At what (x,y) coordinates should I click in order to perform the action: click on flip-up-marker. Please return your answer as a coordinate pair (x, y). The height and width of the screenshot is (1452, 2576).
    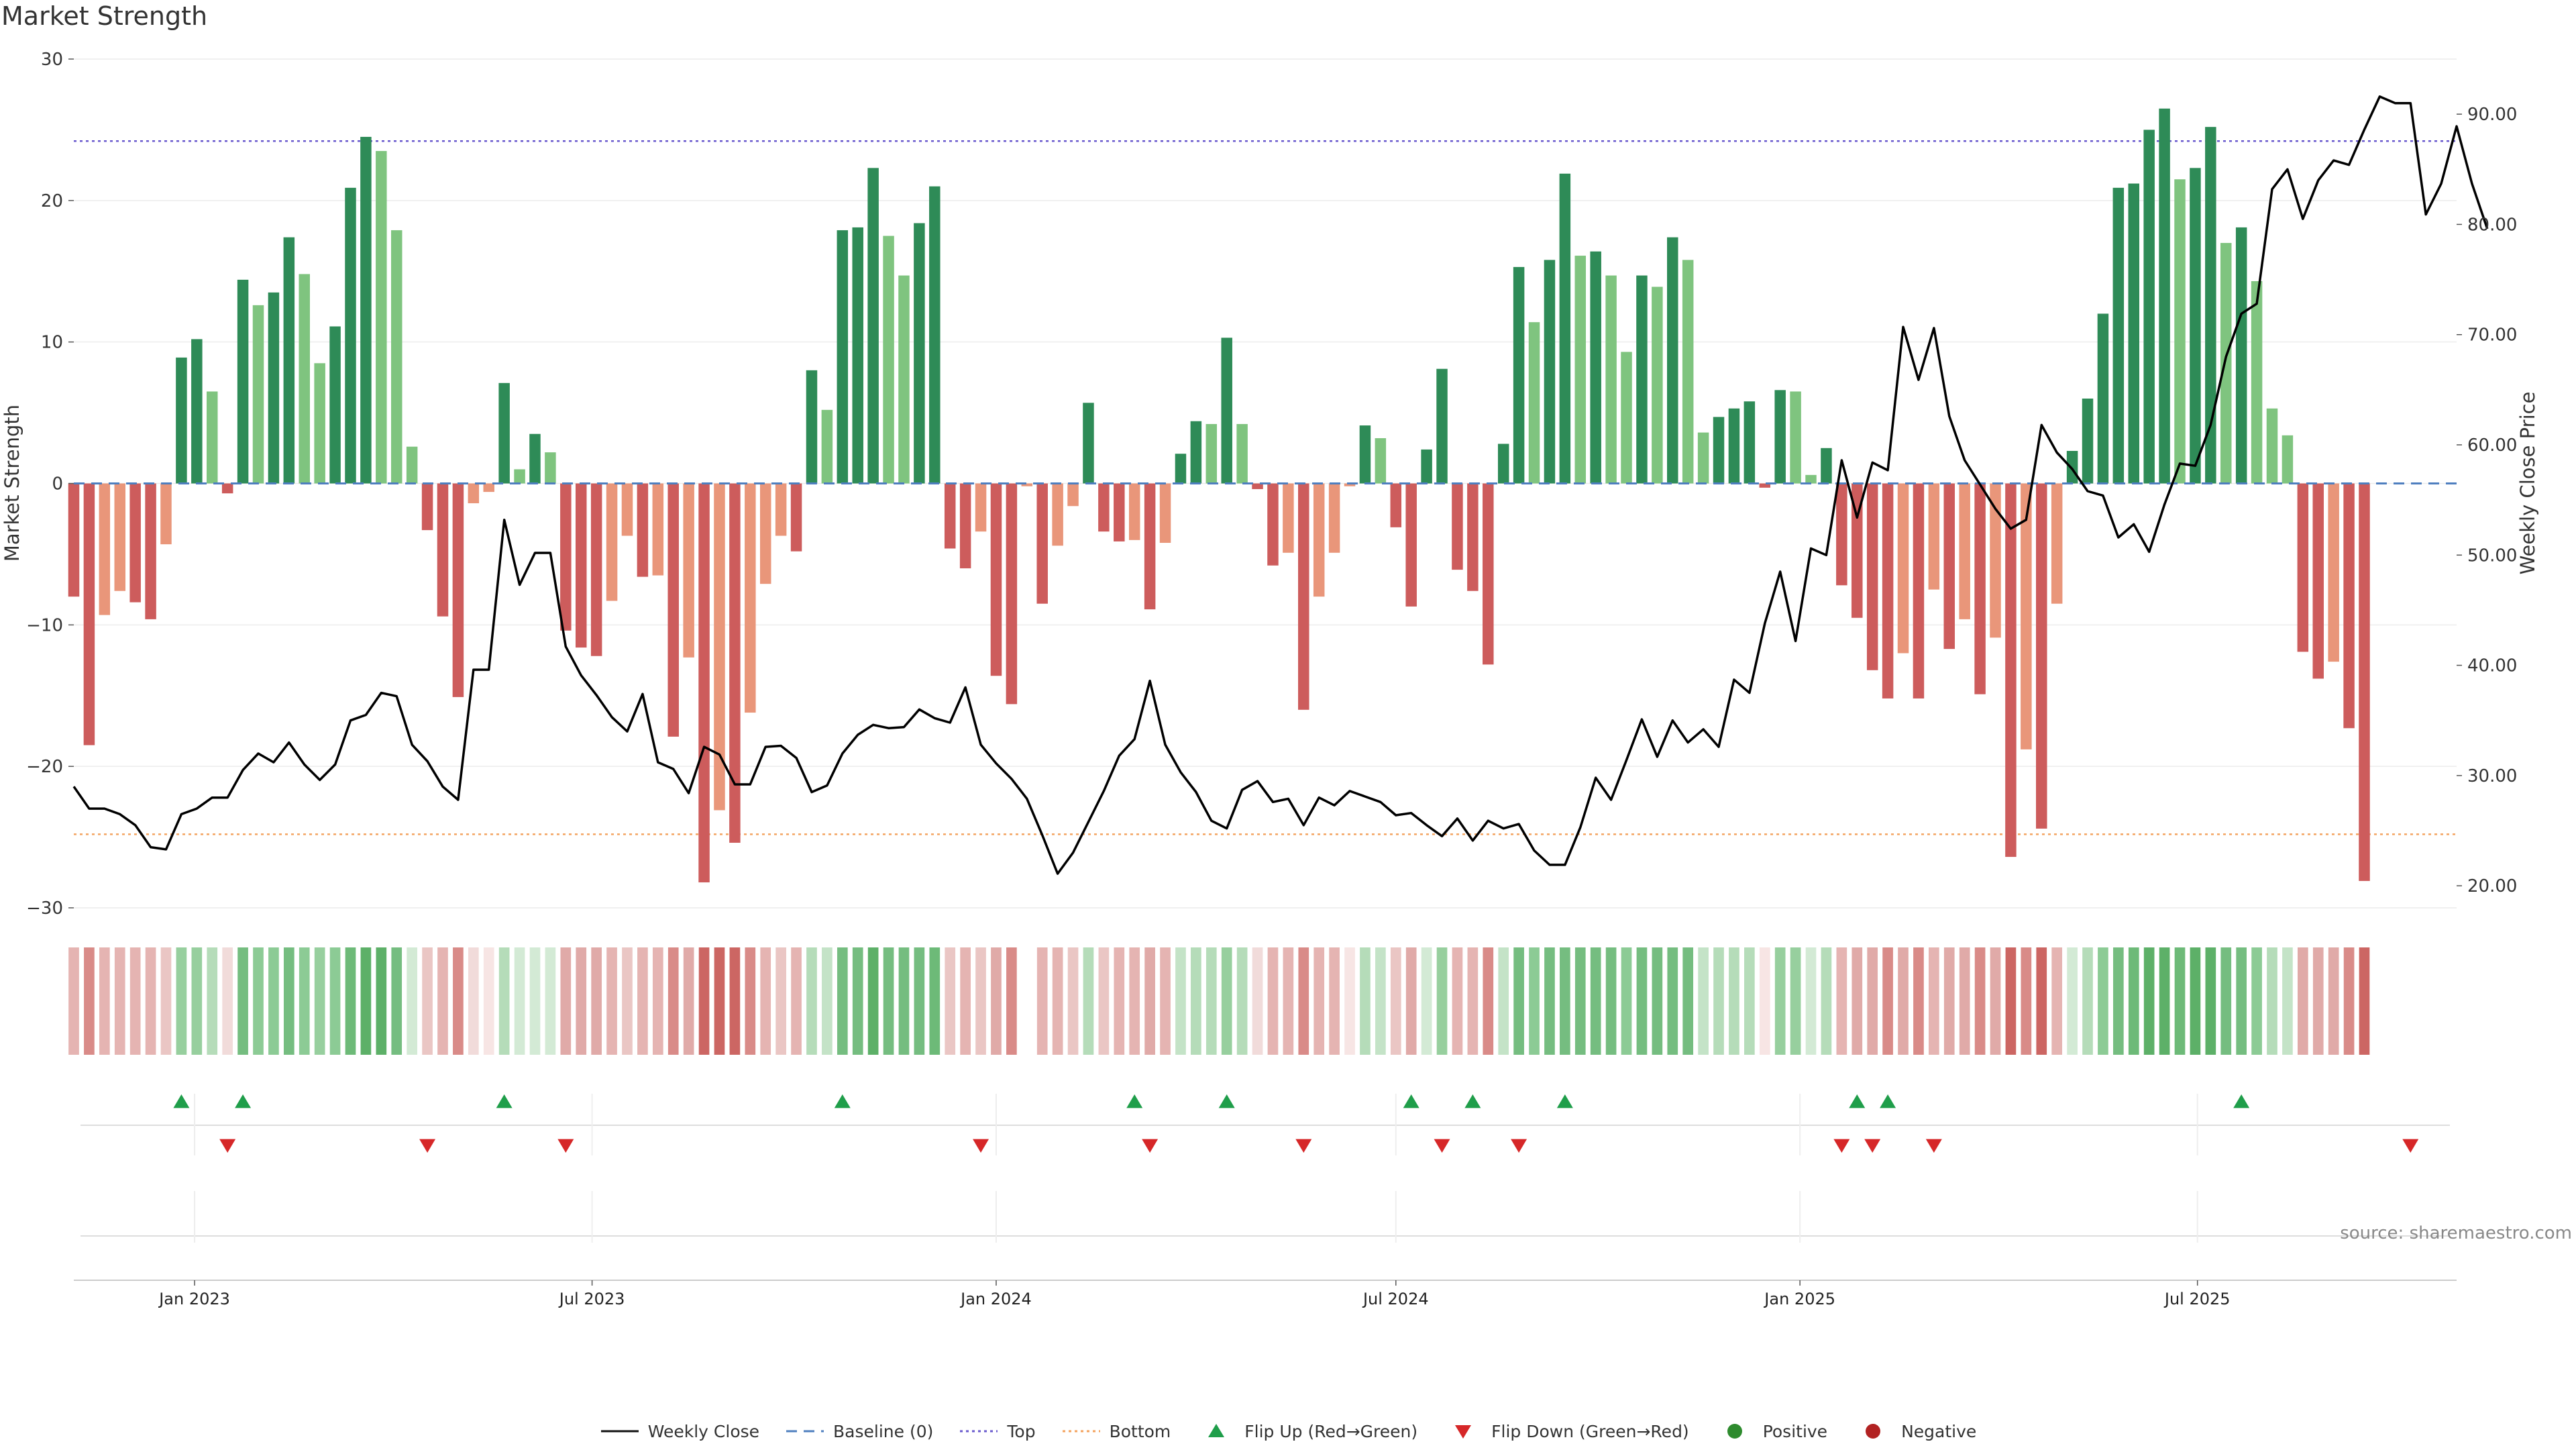
    Looking at the image, I should click on (1226, 1101).